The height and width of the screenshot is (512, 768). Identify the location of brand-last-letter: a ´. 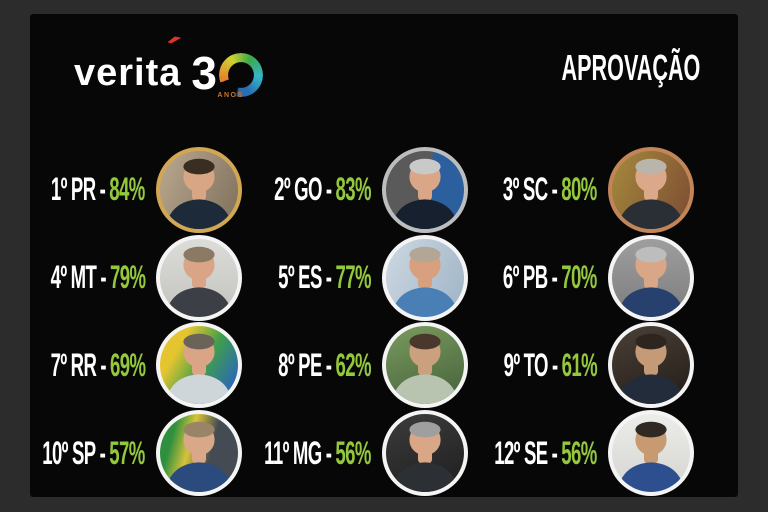
(172, 60).